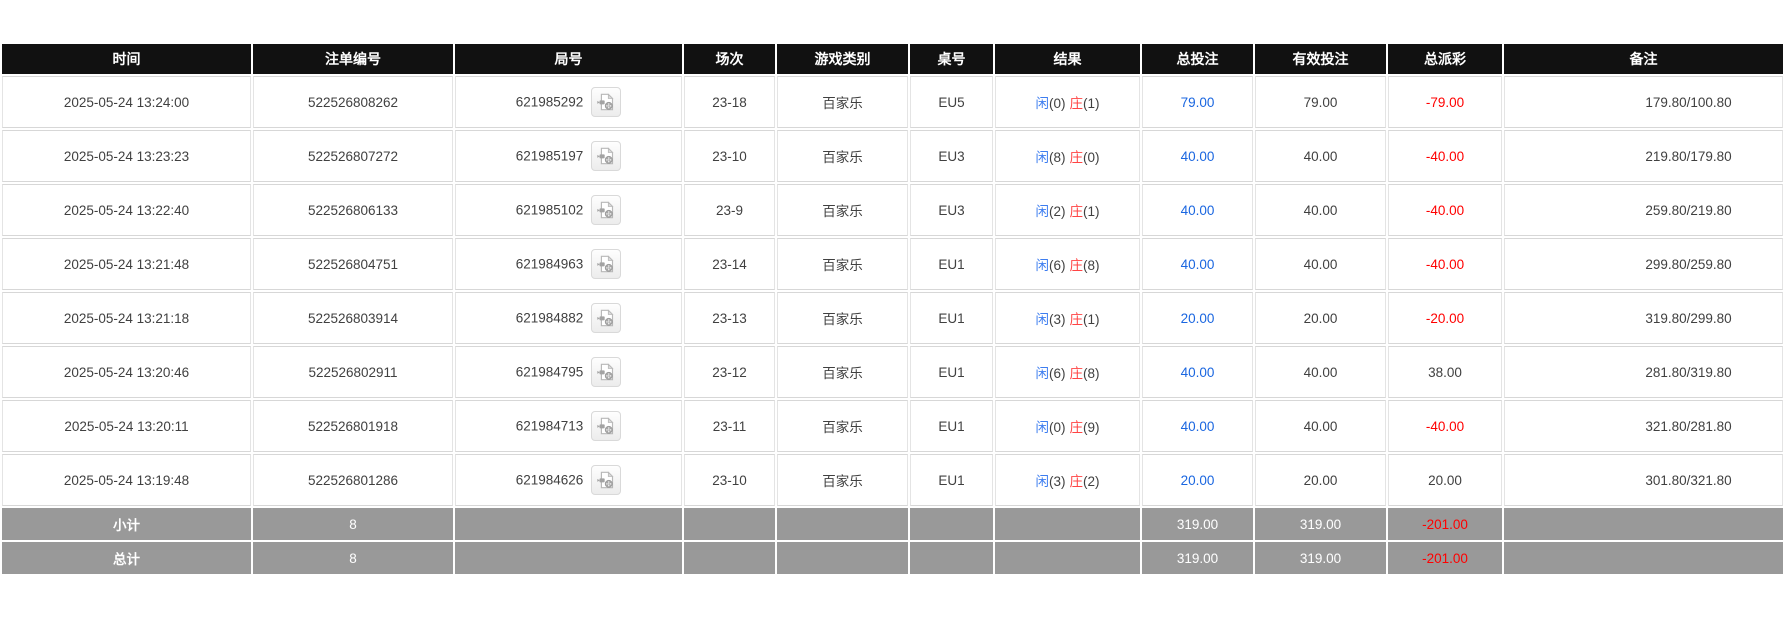  What do you see at coordinates (729, 558) in the screenshot?
I see `summary-empty-cell-session` at bounding box center [729, 558].